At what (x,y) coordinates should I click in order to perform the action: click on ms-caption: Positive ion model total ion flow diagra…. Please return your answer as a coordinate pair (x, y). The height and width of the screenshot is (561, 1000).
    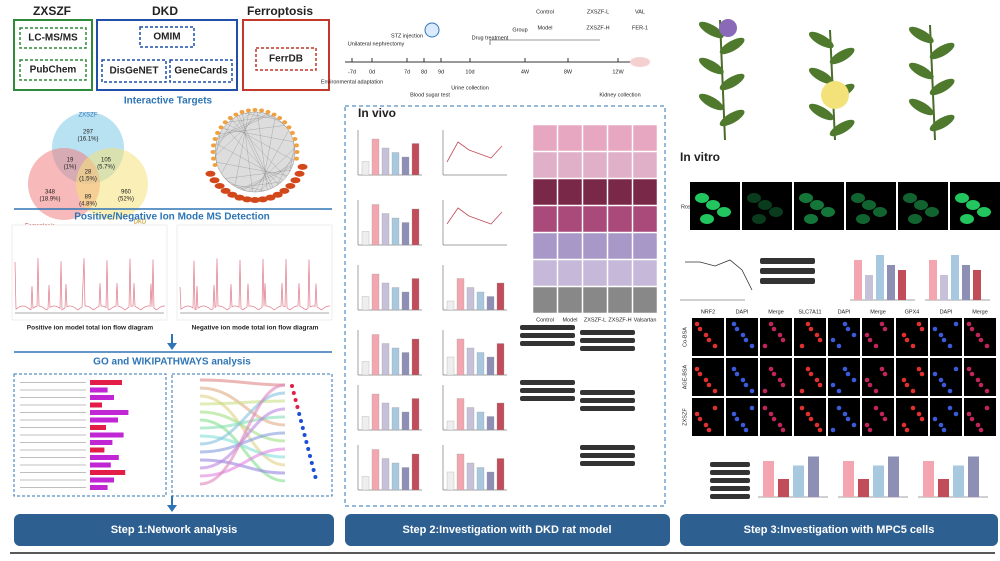
    Looking at the image, I should click on (90, 328).